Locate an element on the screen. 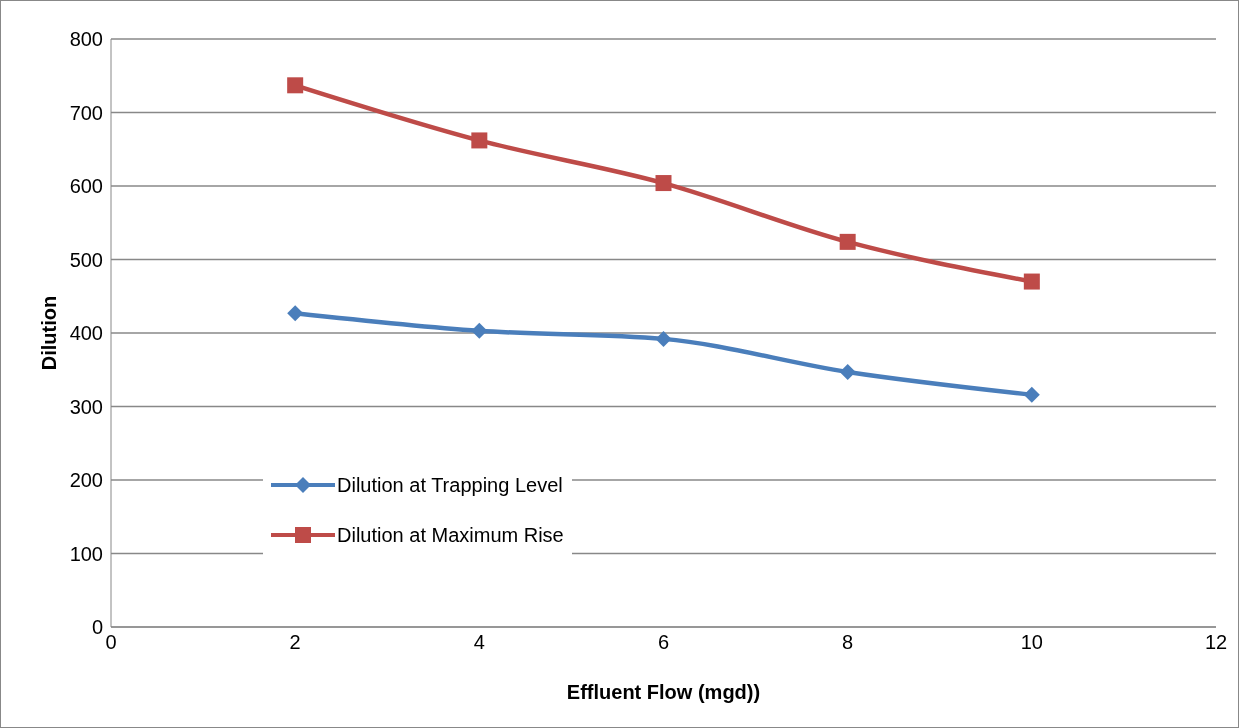  legend-label: Dilution at Maximum Rise is located at coordinates (450, 535).